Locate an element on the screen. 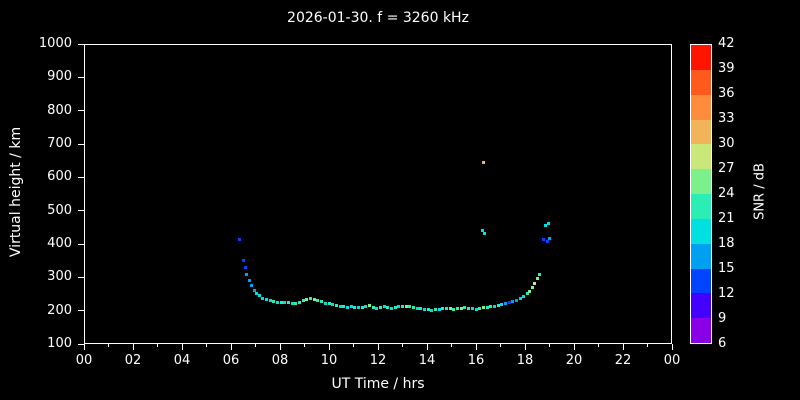 Image resolution: width=800 pixels, height=400 pixels. colorbar-tick-label: 6 is located at coordinates (722, 343).